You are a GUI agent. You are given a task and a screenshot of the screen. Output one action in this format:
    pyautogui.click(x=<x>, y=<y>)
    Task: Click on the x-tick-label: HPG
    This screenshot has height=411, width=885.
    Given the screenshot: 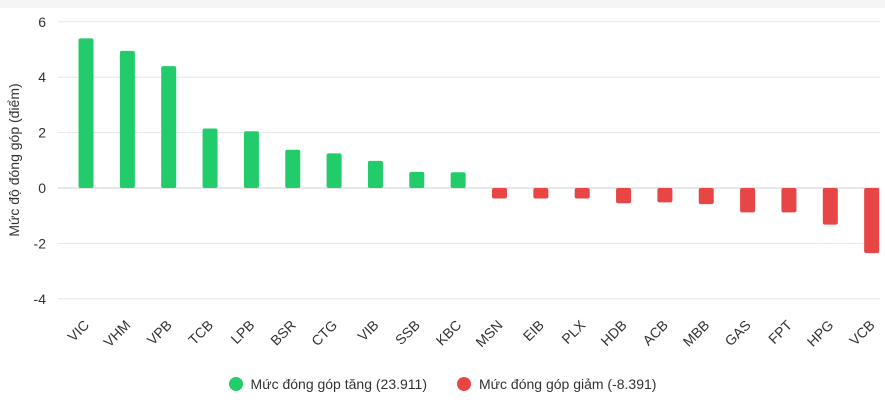 What is the action you would take?
    pyautogui.click(x=820, y=333)
    